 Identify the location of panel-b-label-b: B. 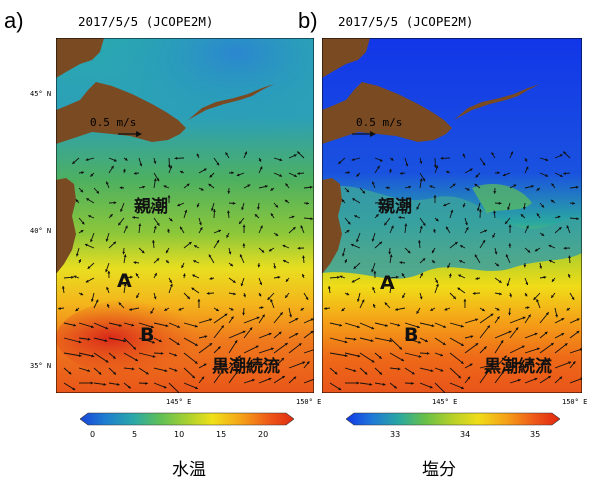
(411, 335).